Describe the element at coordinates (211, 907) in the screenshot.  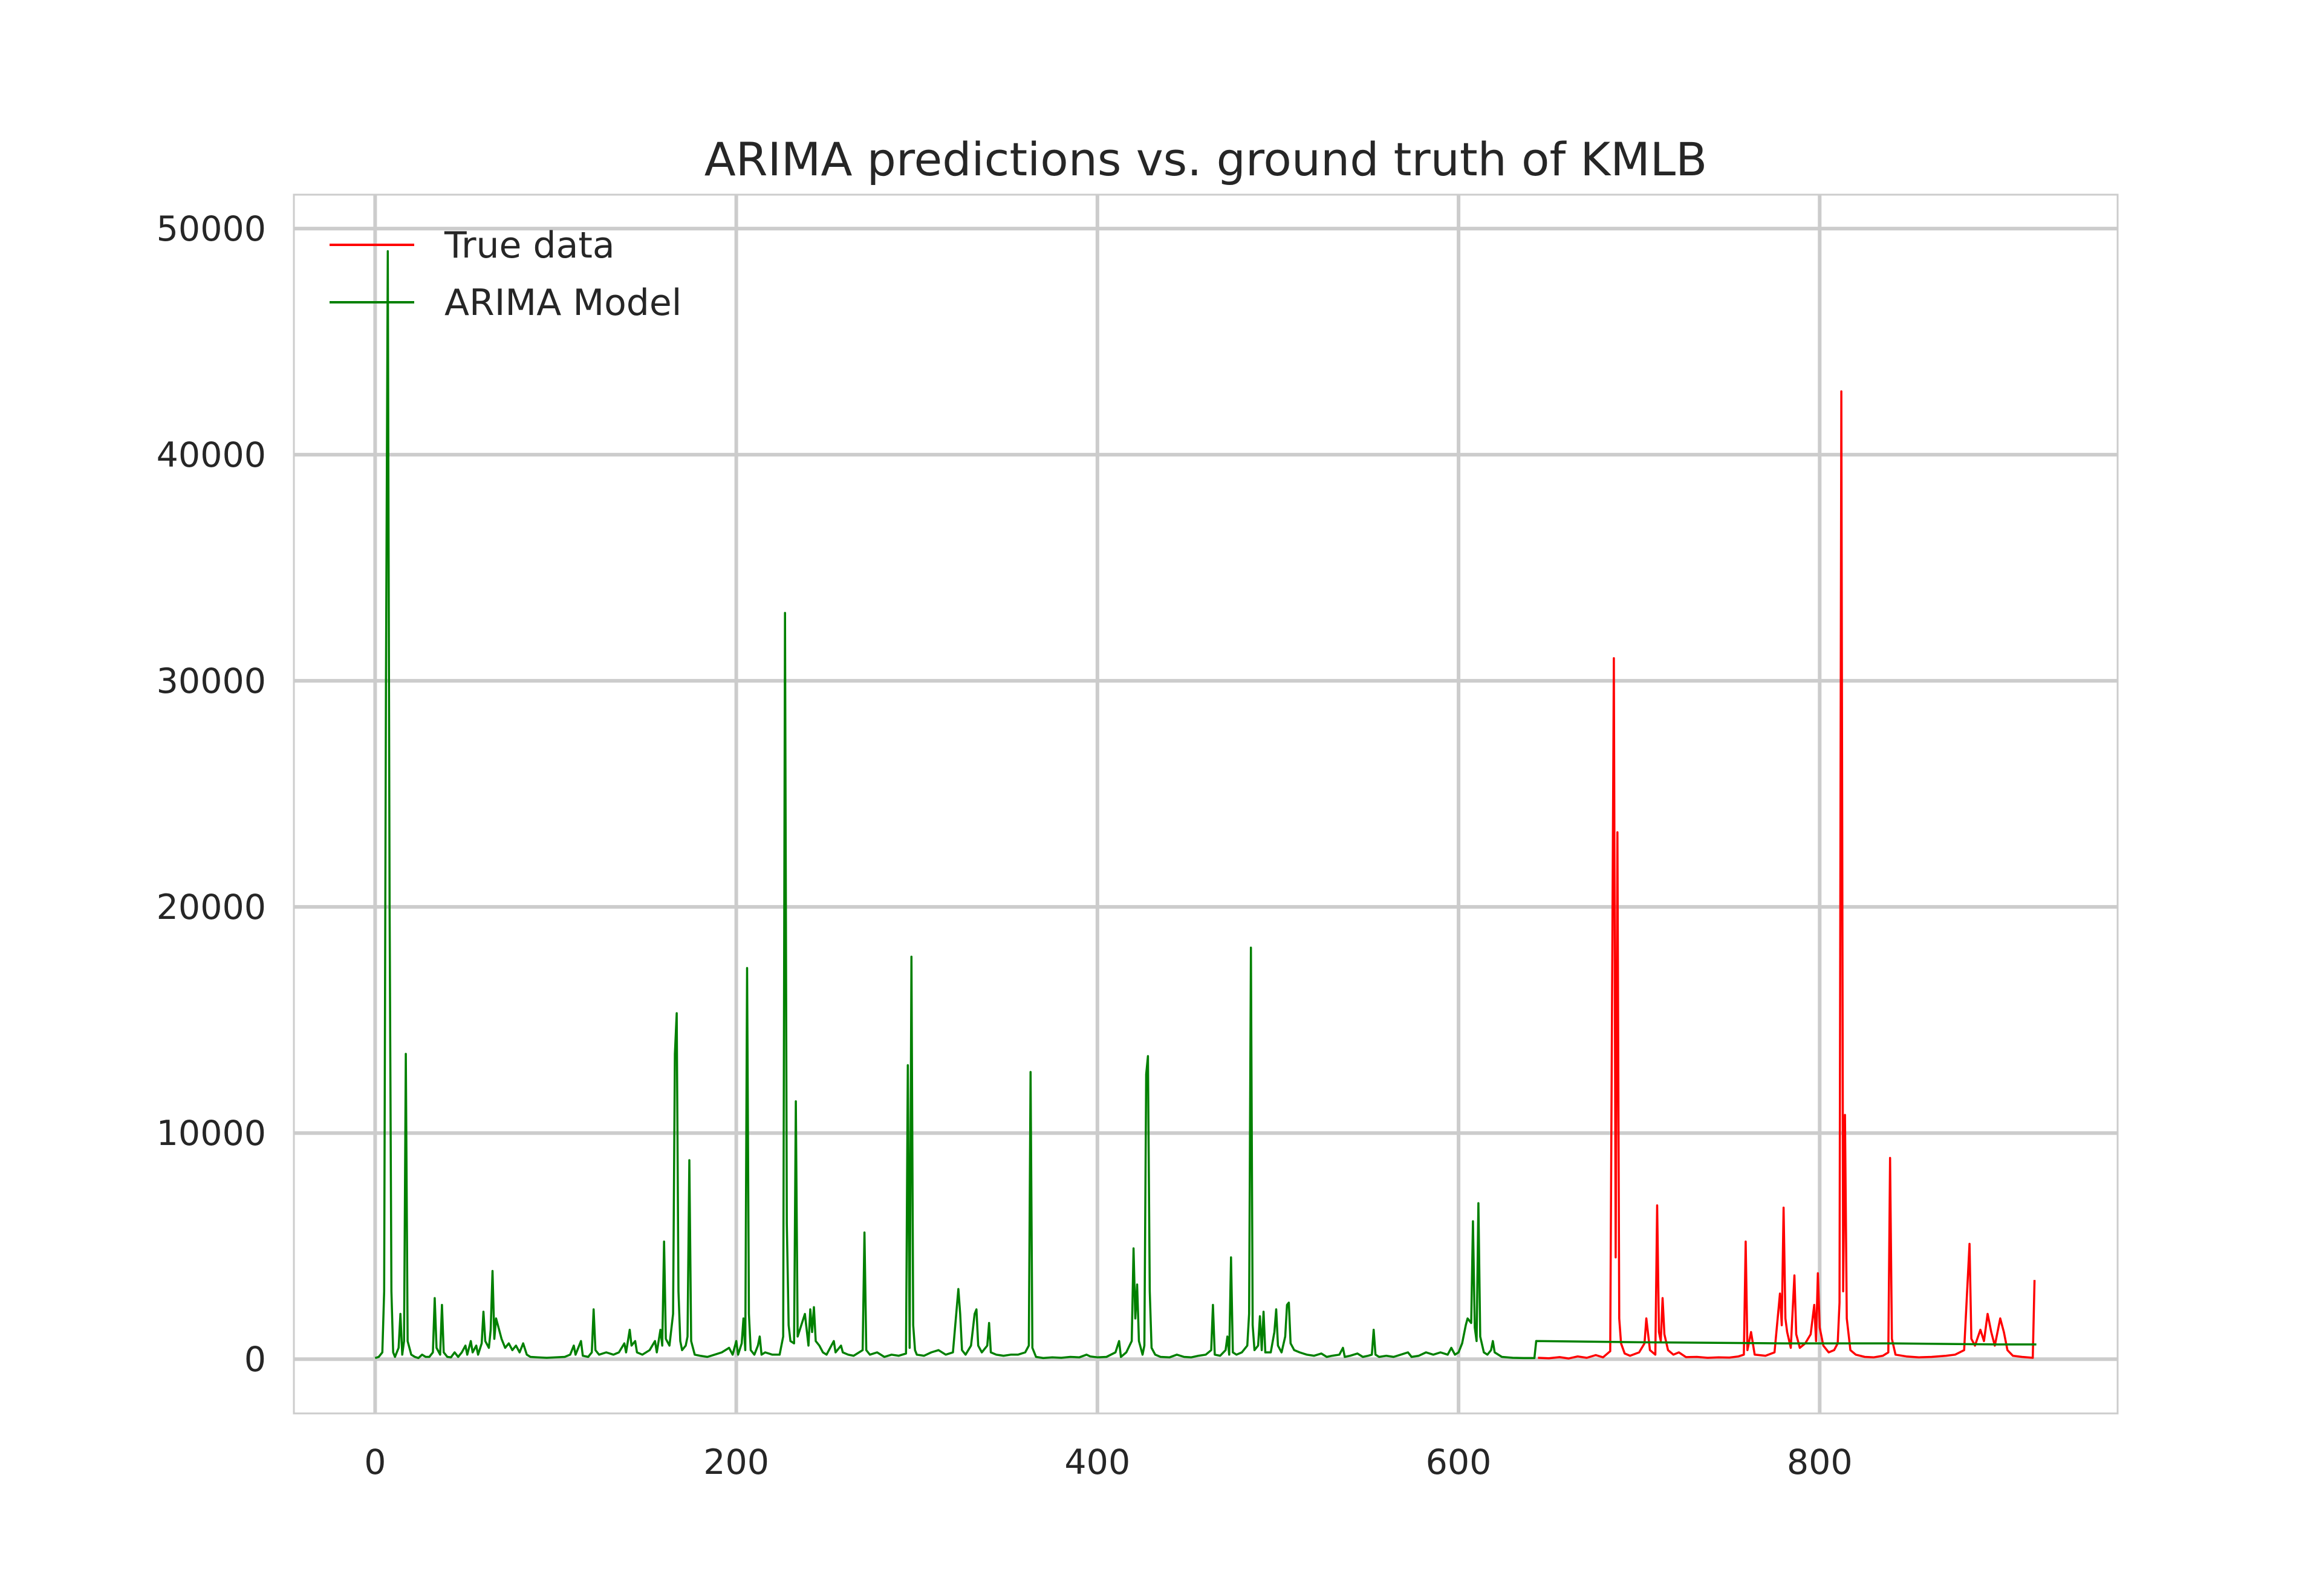
I see `y-tick-label: 20000` at that location.